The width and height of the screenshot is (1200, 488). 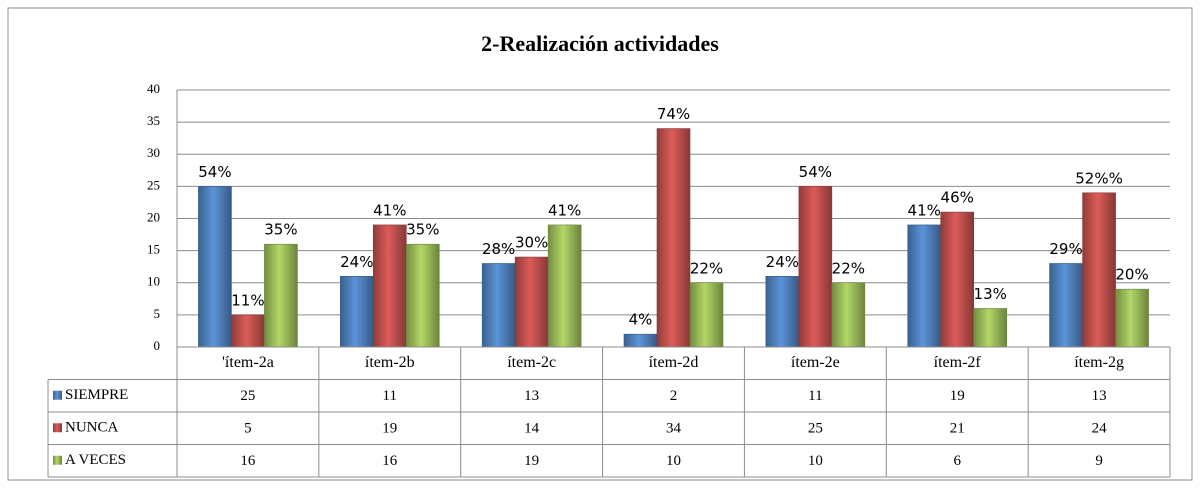 What do you see at coordinates (153, 88) in the screenshot?
I see `y-tick-label: 40` at bounding box center [153, 88].